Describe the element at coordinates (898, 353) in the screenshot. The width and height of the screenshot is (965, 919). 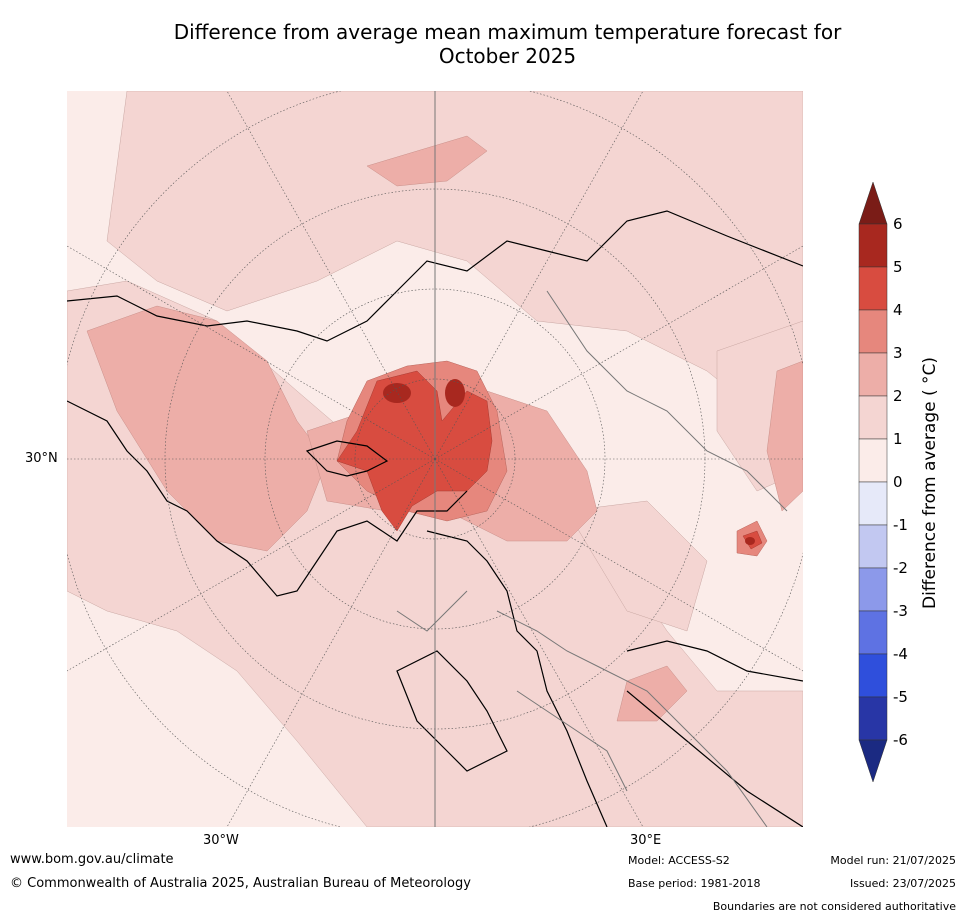
I see `colorbar-tick-label: 3` at that location.